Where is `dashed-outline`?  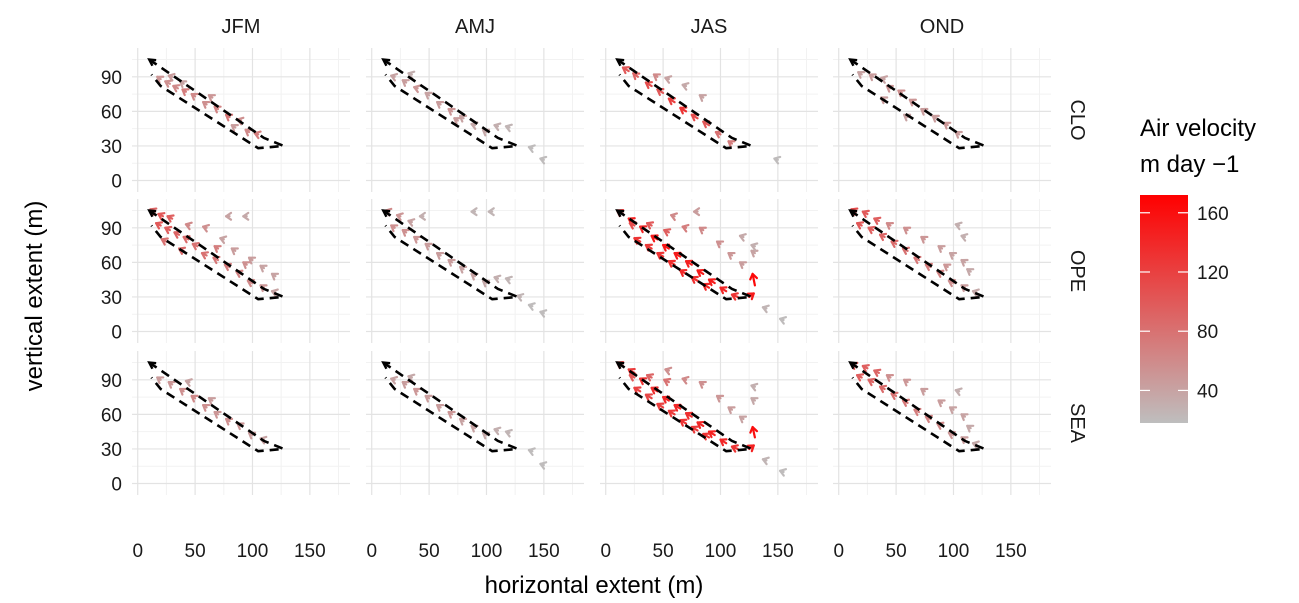 dashed-outline is located at coordinates (917, 255).